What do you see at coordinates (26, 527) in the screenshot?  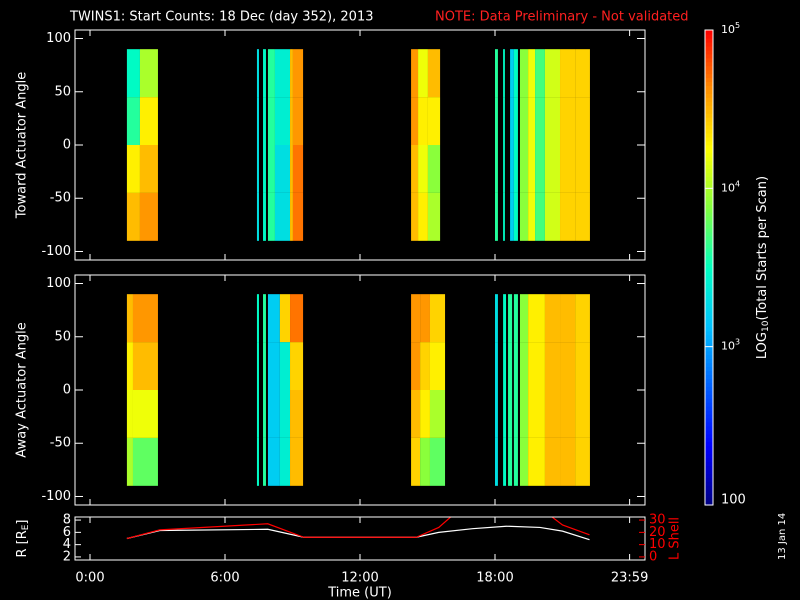 I see `y-axis-label-sub: E` at bounding box center [26, 527].